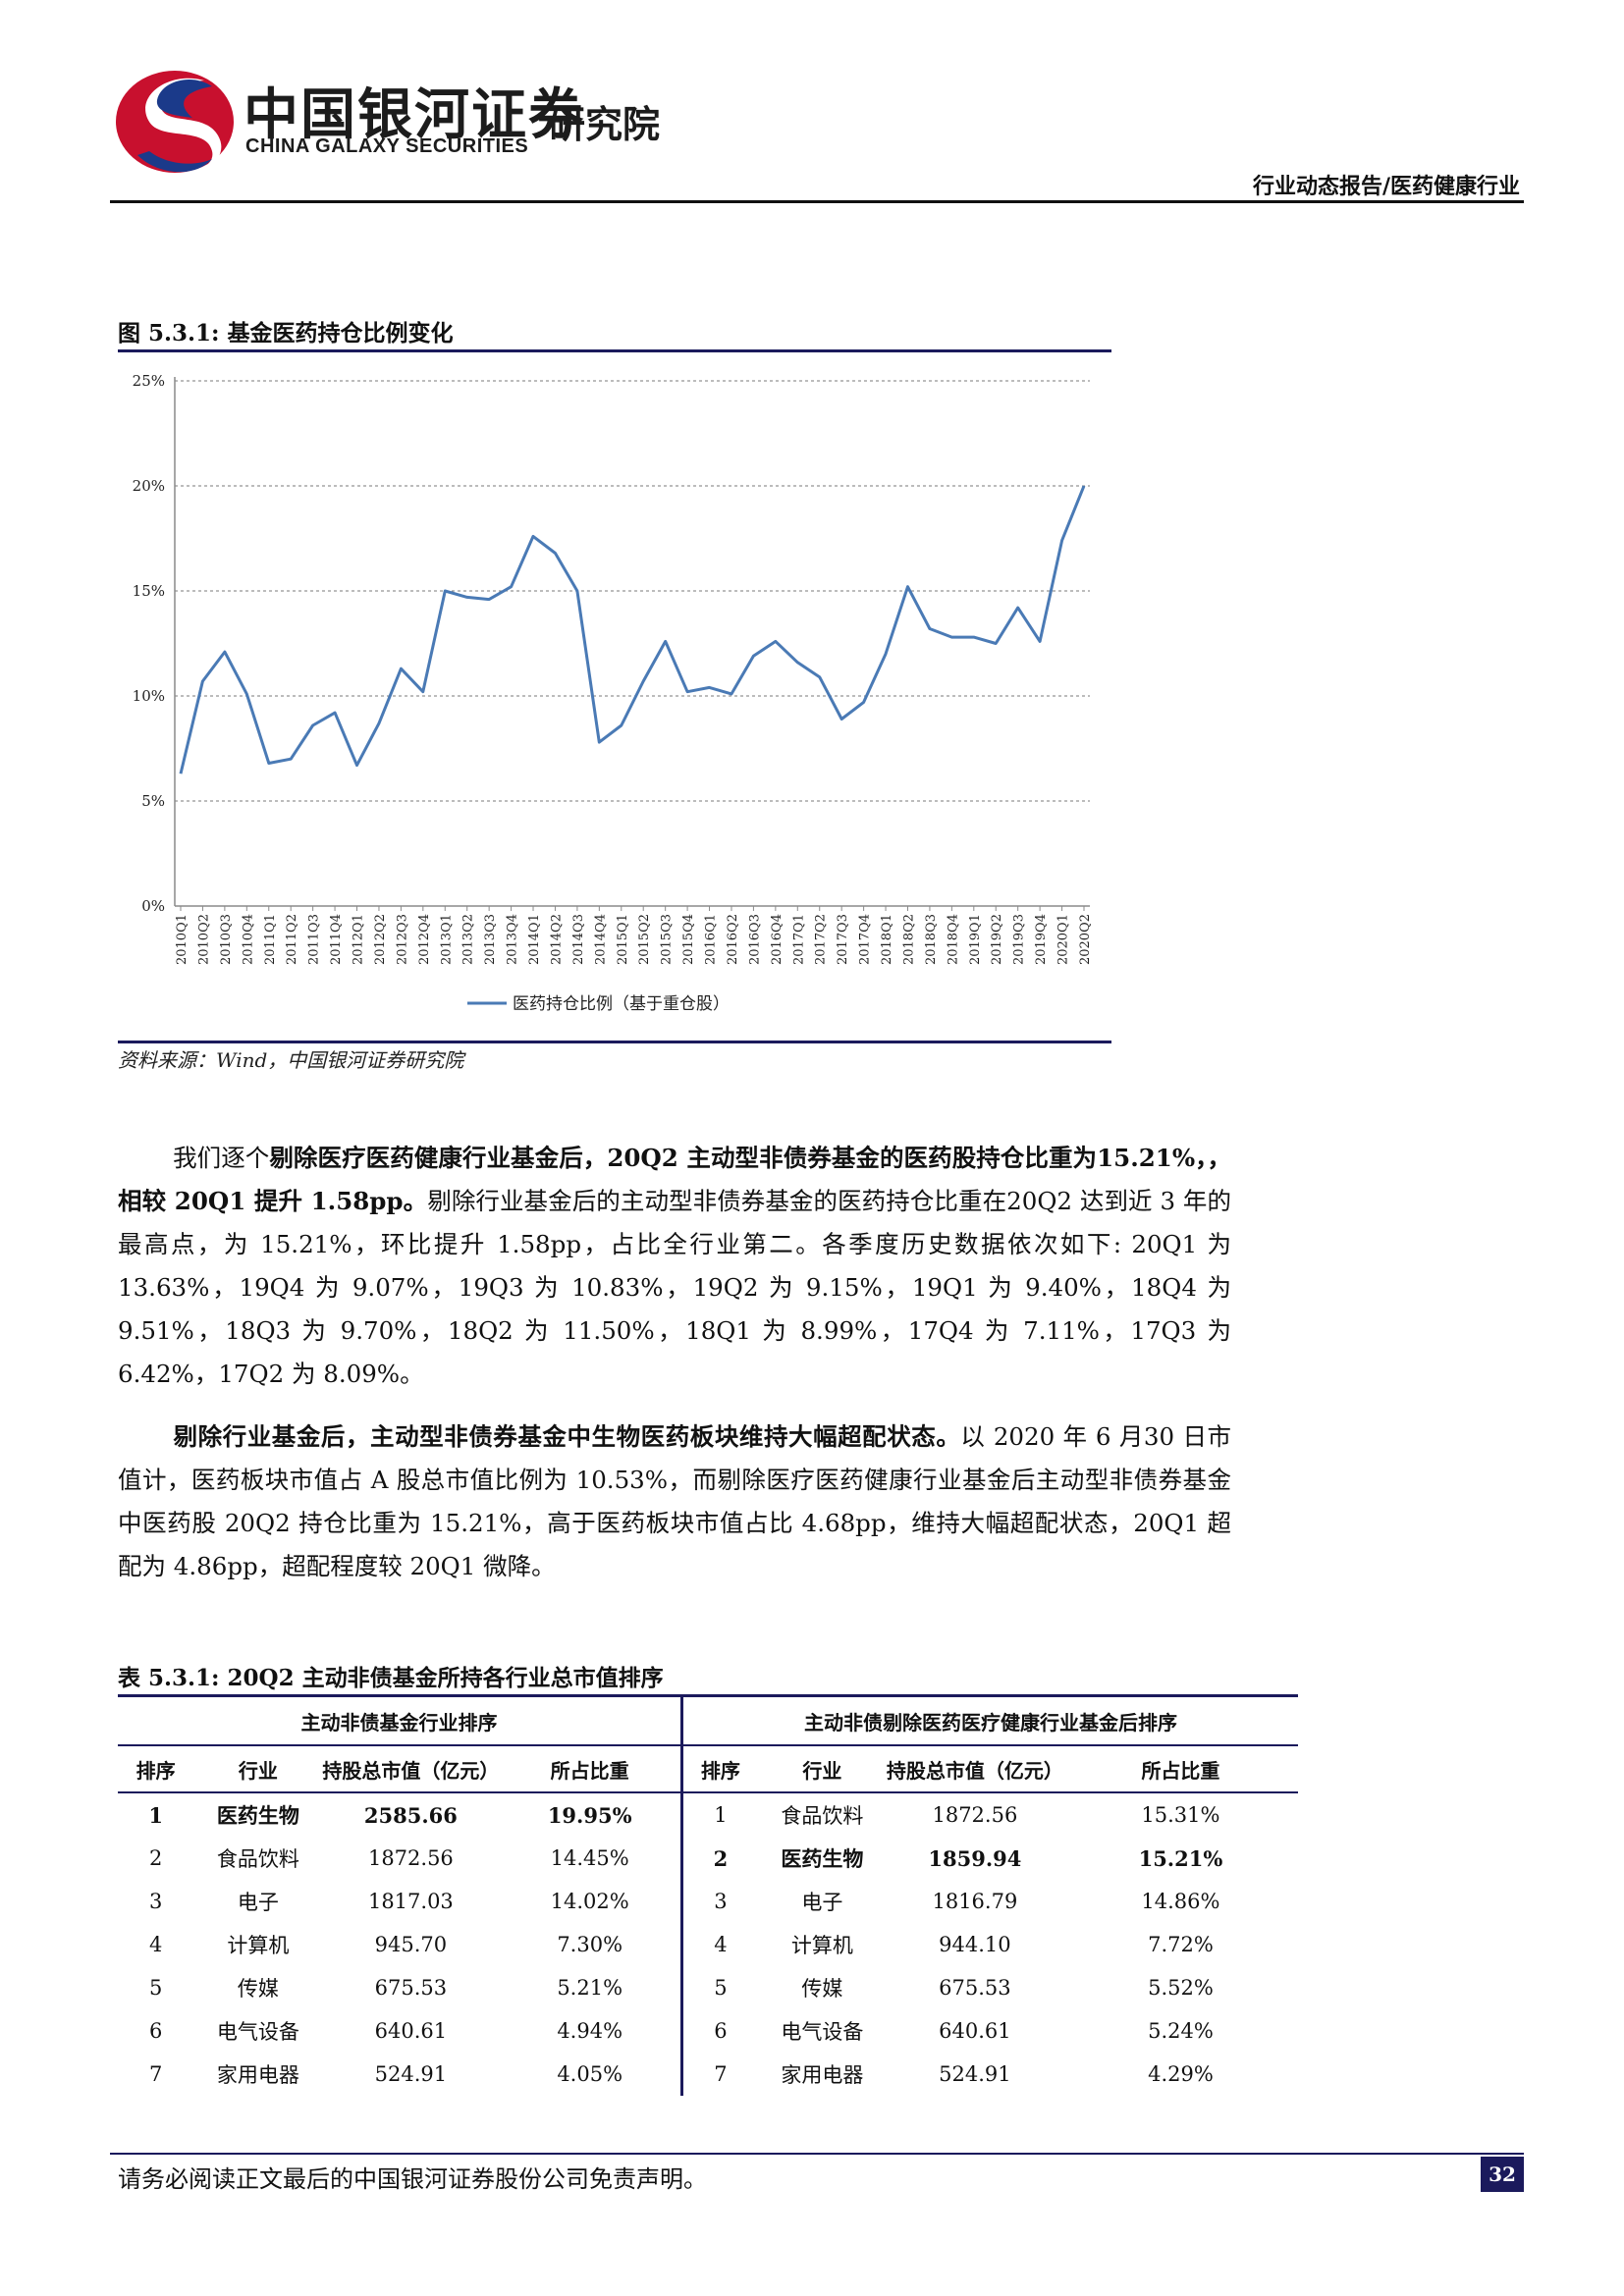 The height and width of the screenshot is (2296, 1624). I want to click on galaxy-logo-icon, so click(175, 123).